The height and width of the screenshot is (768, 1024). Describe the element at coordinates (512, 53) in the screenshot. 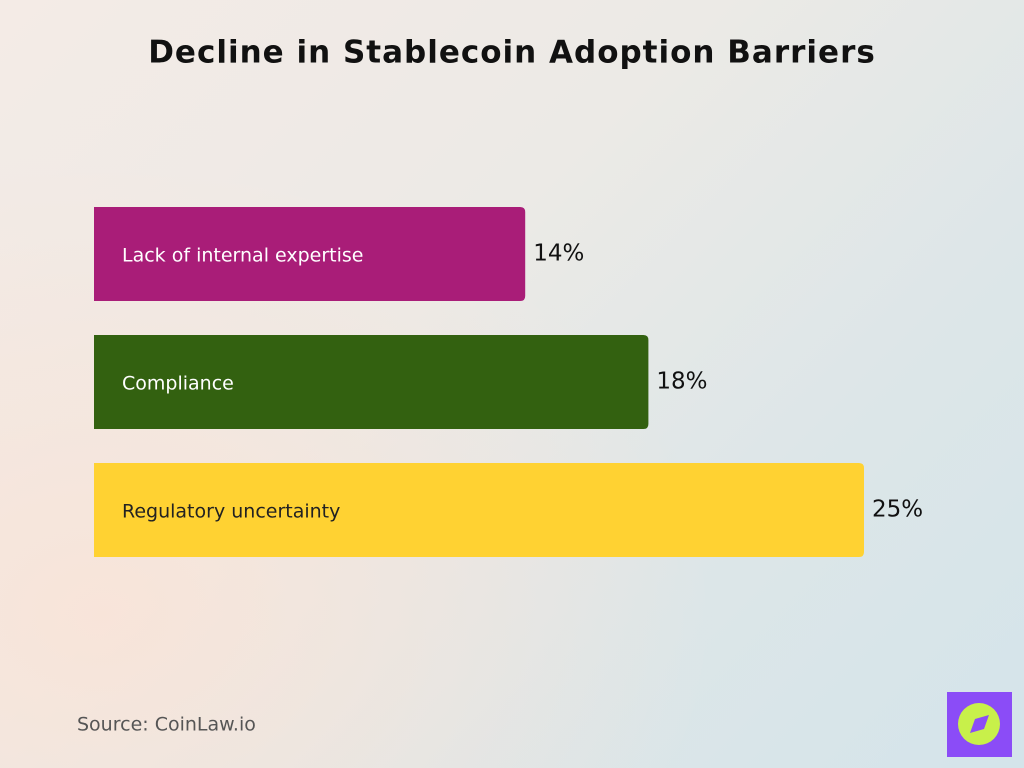

I see `chart-title: Decline in Stablecoin Adoption Barriers` at that location.